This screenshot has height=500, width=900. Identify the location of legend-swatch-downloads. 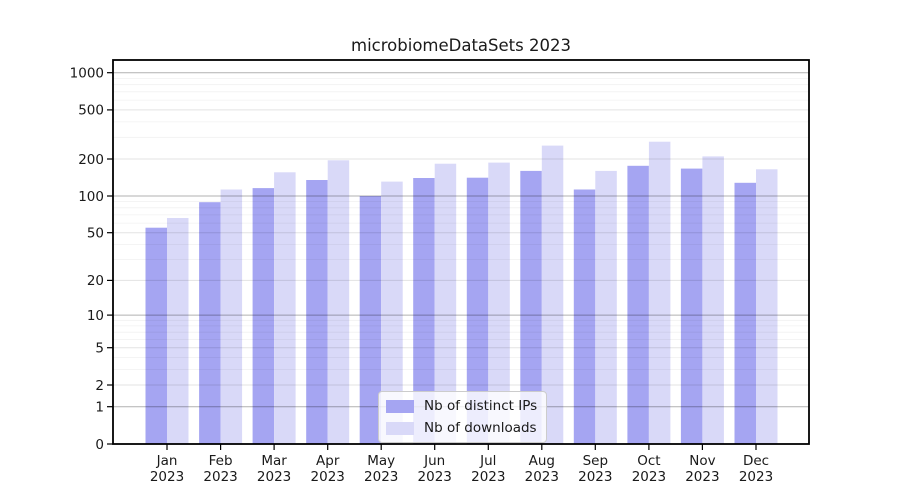
(400, 428).